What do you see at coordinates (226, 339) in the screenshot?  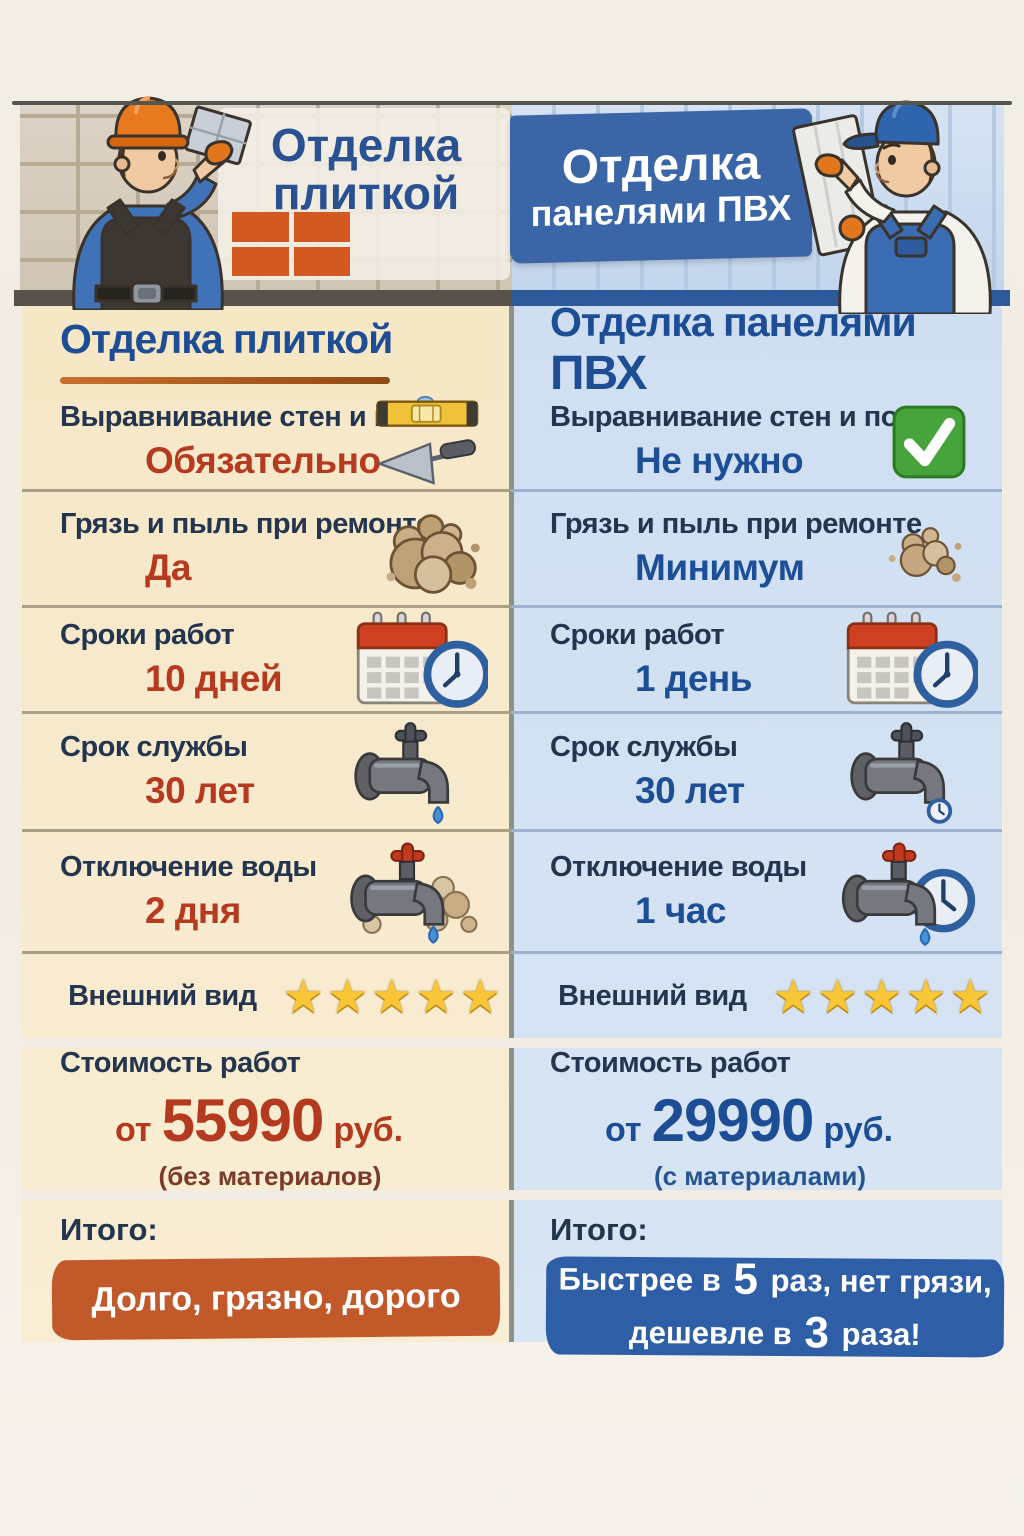 I see `column-header-tile: Отделка плиткой` at bounding box center [226, 339].